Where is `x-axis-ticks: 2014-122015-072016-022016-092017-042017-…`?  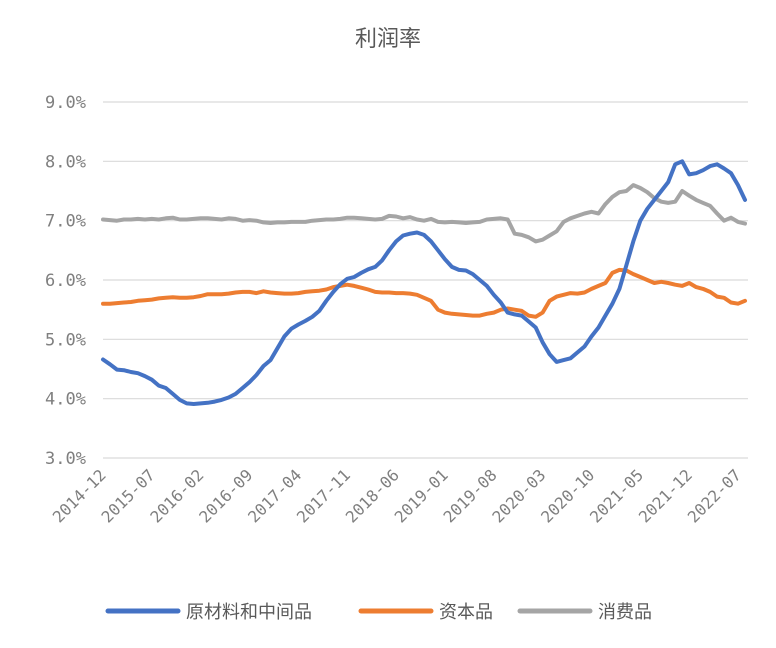 x-axis-ticks: 2014-122015-072016-022016-092017-042017-… is located at coordinates (397, 495).